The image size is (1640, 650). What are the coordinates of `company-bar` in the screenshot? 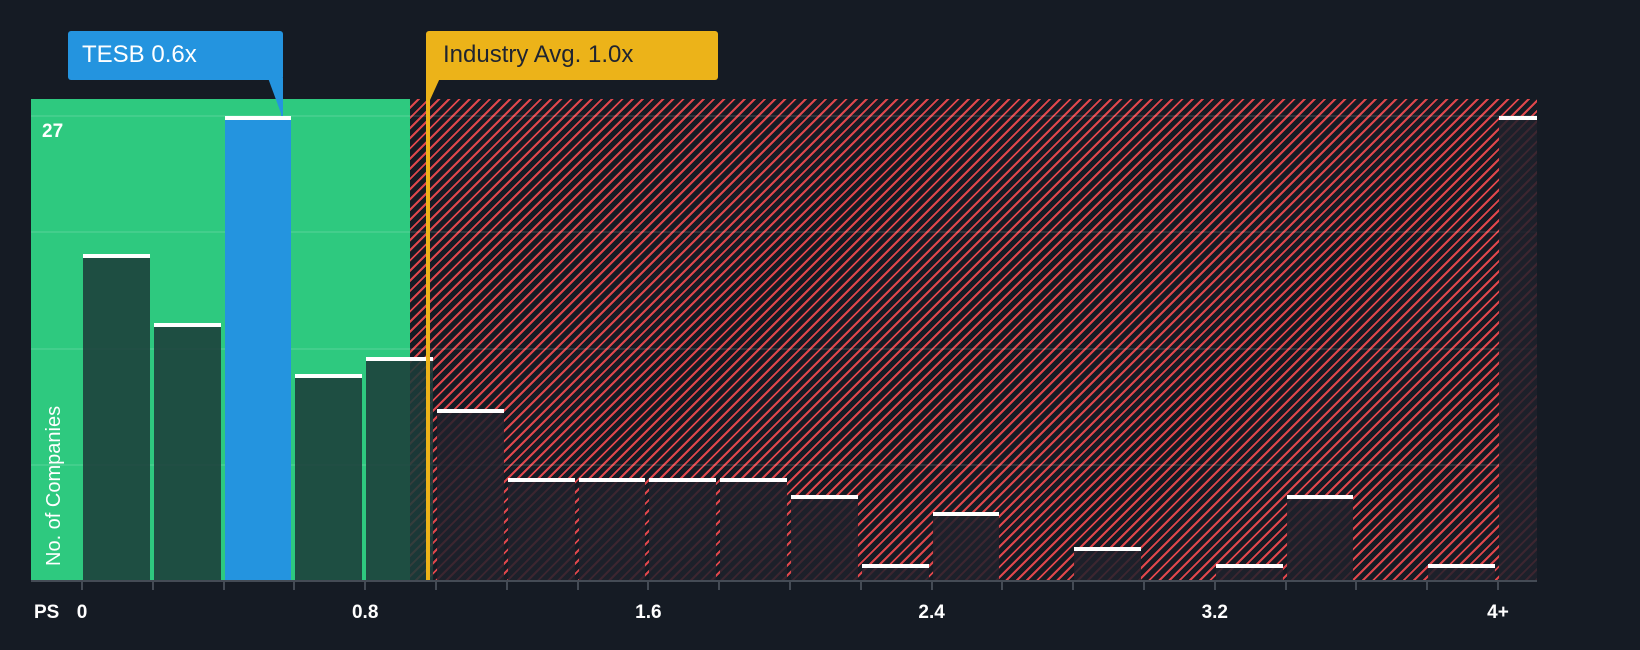 It's located at (258, 348).